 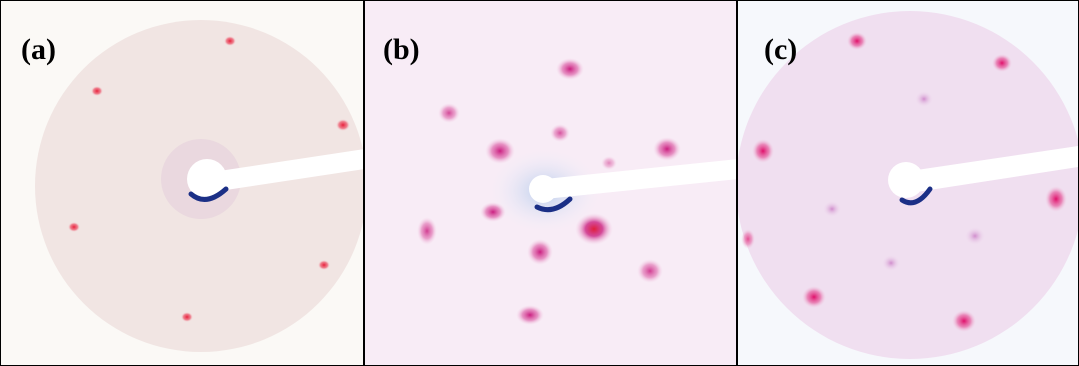 I want to click on panel-label-a: (a), so click(x=38, y=49).